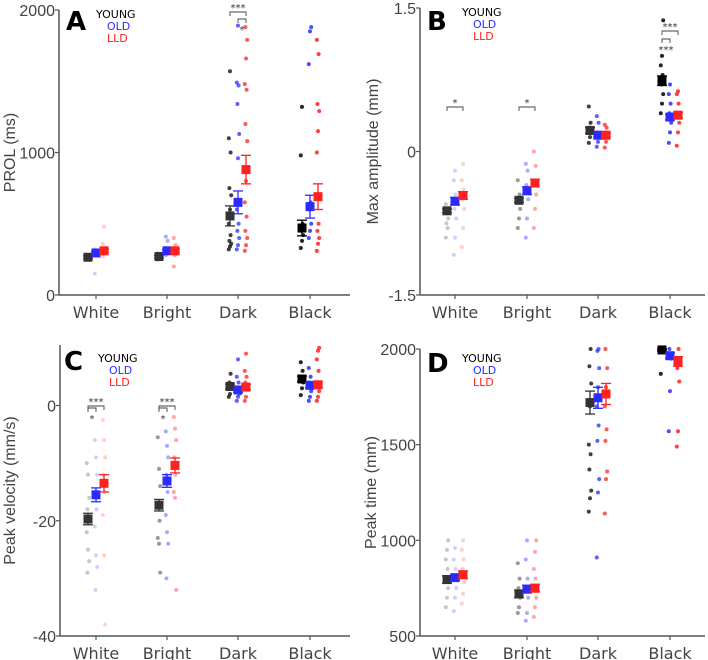 The height and width of the screenshot is (660, 708). I want to click on y-tick-label: -20, so click(44, 522).